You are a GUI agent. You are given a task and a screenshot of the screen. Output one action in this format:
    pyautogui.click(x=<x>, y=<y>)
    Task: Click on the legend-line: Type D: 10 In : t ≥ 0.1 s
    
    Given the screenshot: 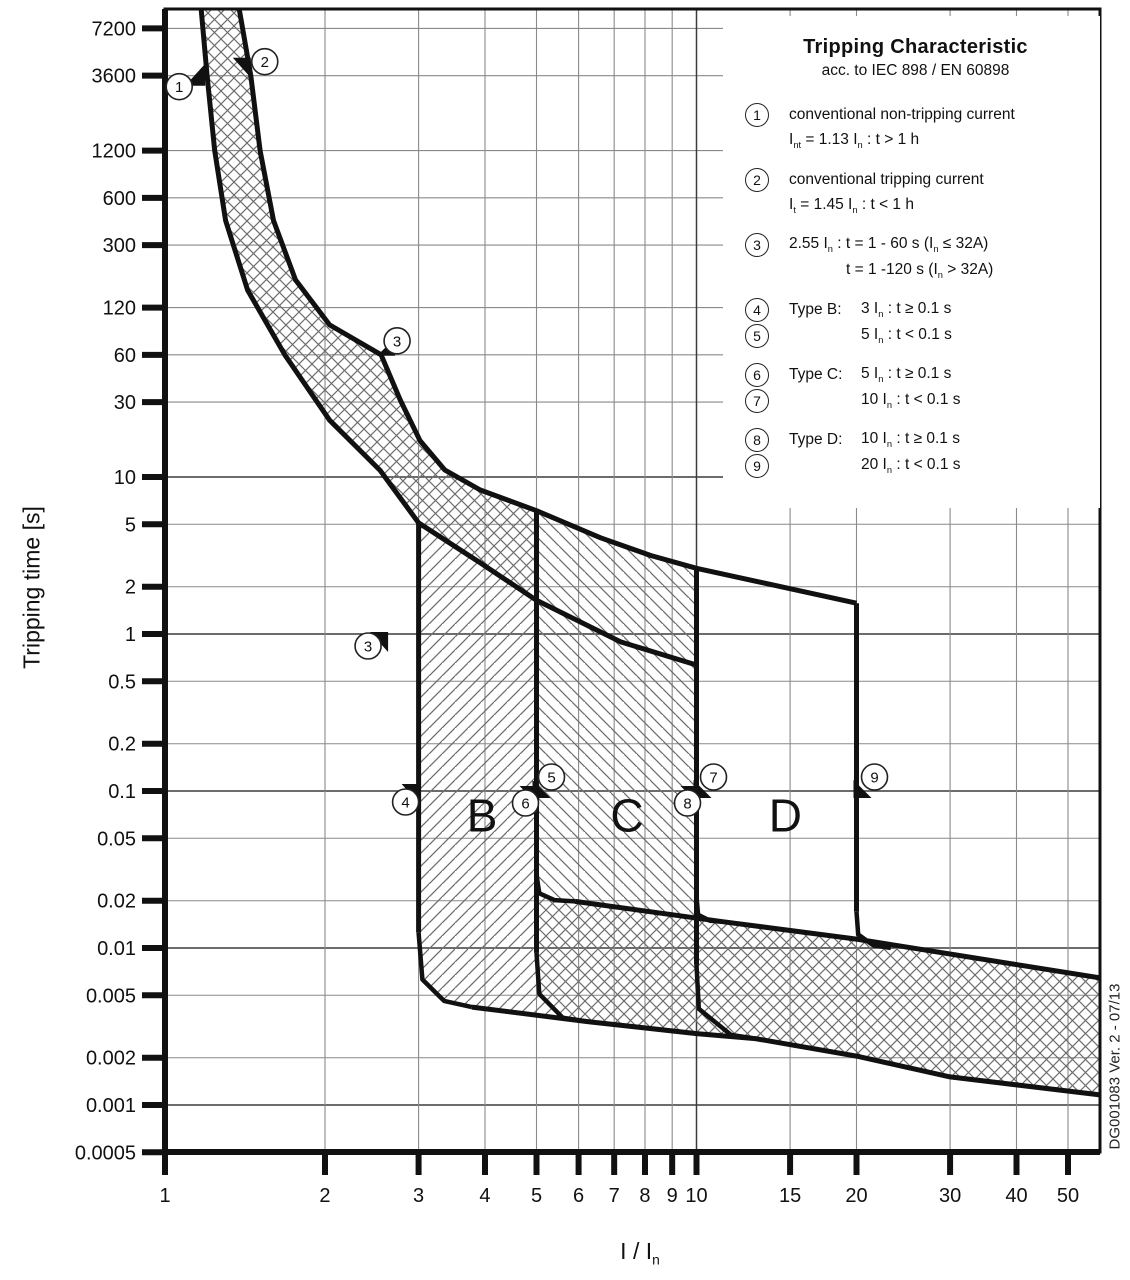 What is the action you would take?
    pyautogui.click(x=874, y=440)
    